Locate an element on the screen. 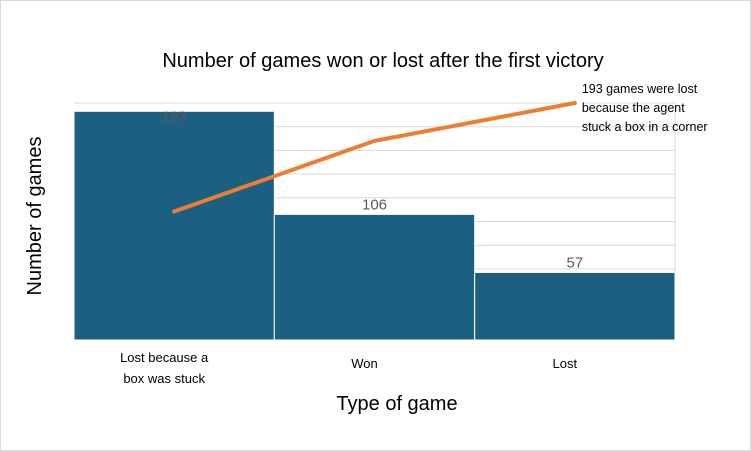  annotation-line-1: because the agent is located at coordinates (633, 108).